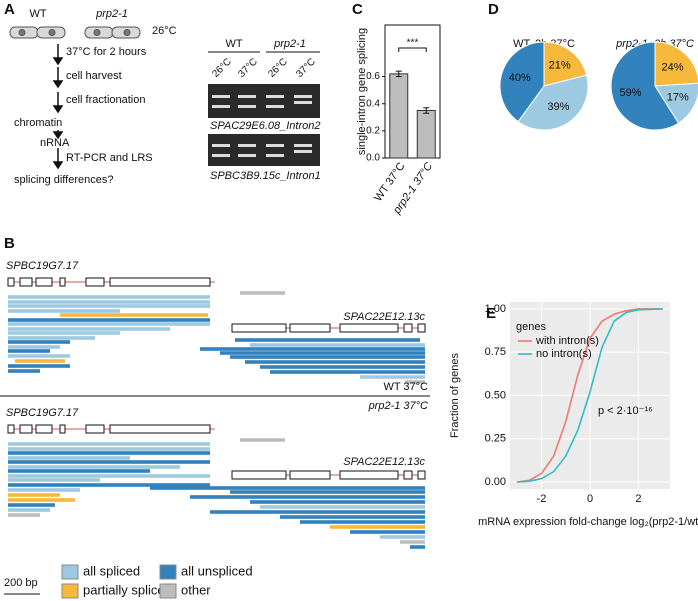  What do you see at coordinates (373, 76) in the screenshot?
I see `y-tick-label: 0.6` at bounding box center [373, 76].